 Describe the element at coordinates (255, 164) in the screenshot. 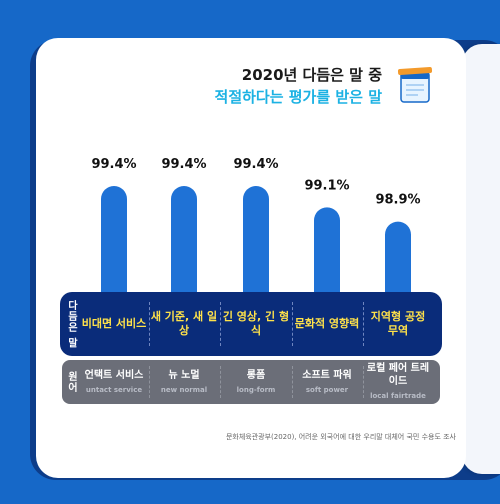

I see `value-label-3: 99.4%` at that location.